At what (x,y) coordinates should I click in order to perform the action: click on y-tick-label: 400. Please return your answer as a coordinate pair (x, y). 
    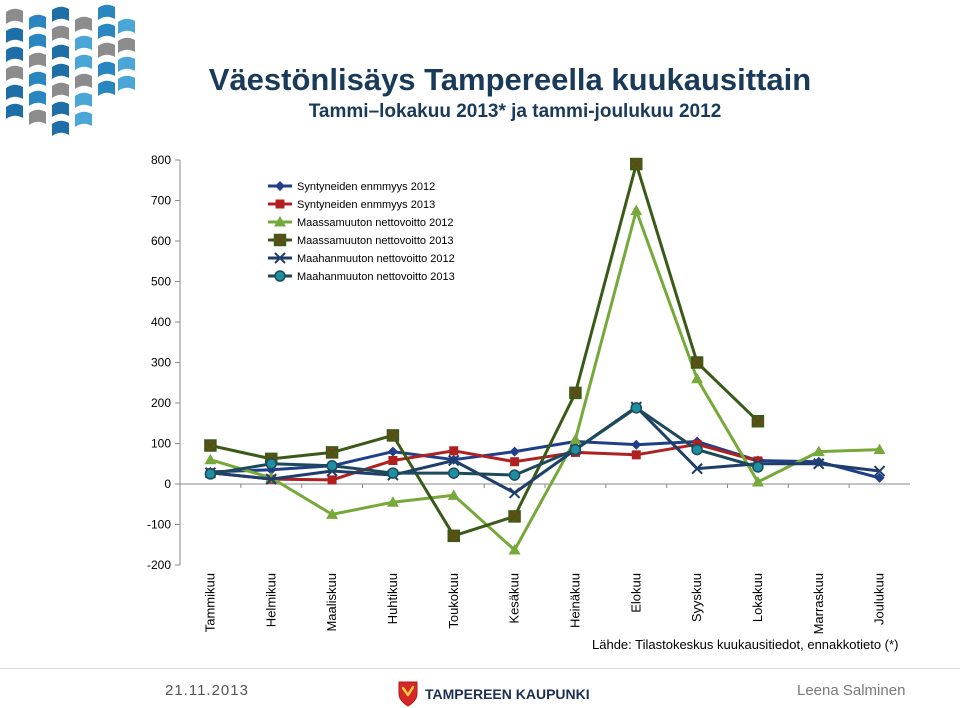
    Looking at the image, I should click on (161, 322).